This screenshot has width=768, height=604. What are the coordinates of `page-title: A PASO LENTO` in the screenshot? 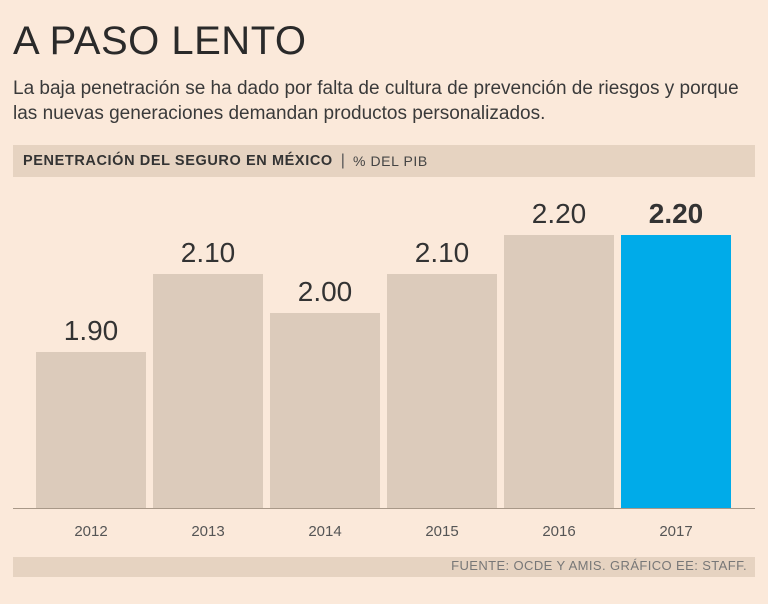 It's located at (160, 41).